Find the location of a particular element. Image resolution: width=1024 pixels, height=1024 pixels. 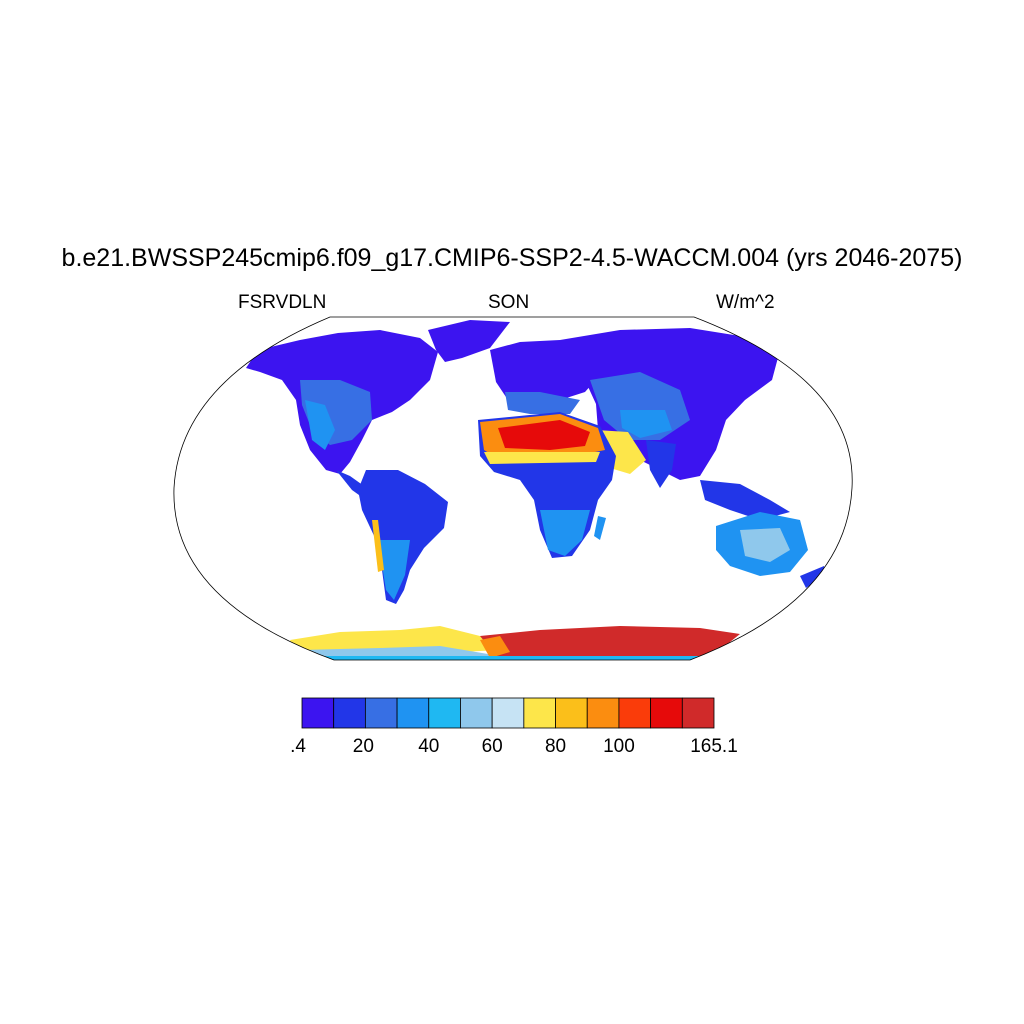

southern-africa is located at coordinates (565, 533).